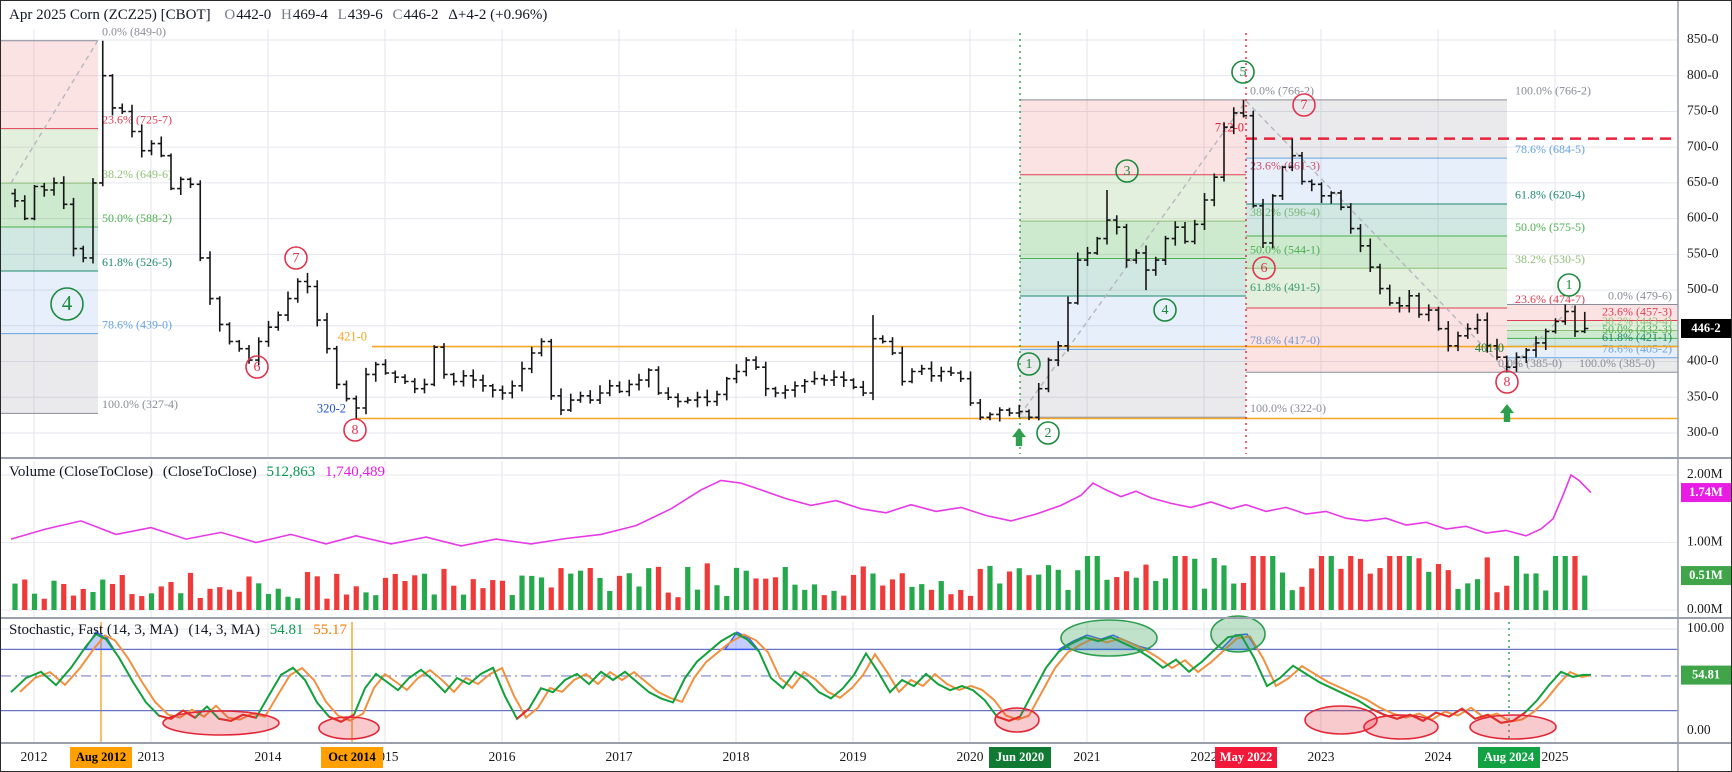 The height and width of the screenshot is (772, 1732). What do you see at coordinates (801, 510) in the screenshot?
I see `volume-ma-line` at bounding box center [801, 510].